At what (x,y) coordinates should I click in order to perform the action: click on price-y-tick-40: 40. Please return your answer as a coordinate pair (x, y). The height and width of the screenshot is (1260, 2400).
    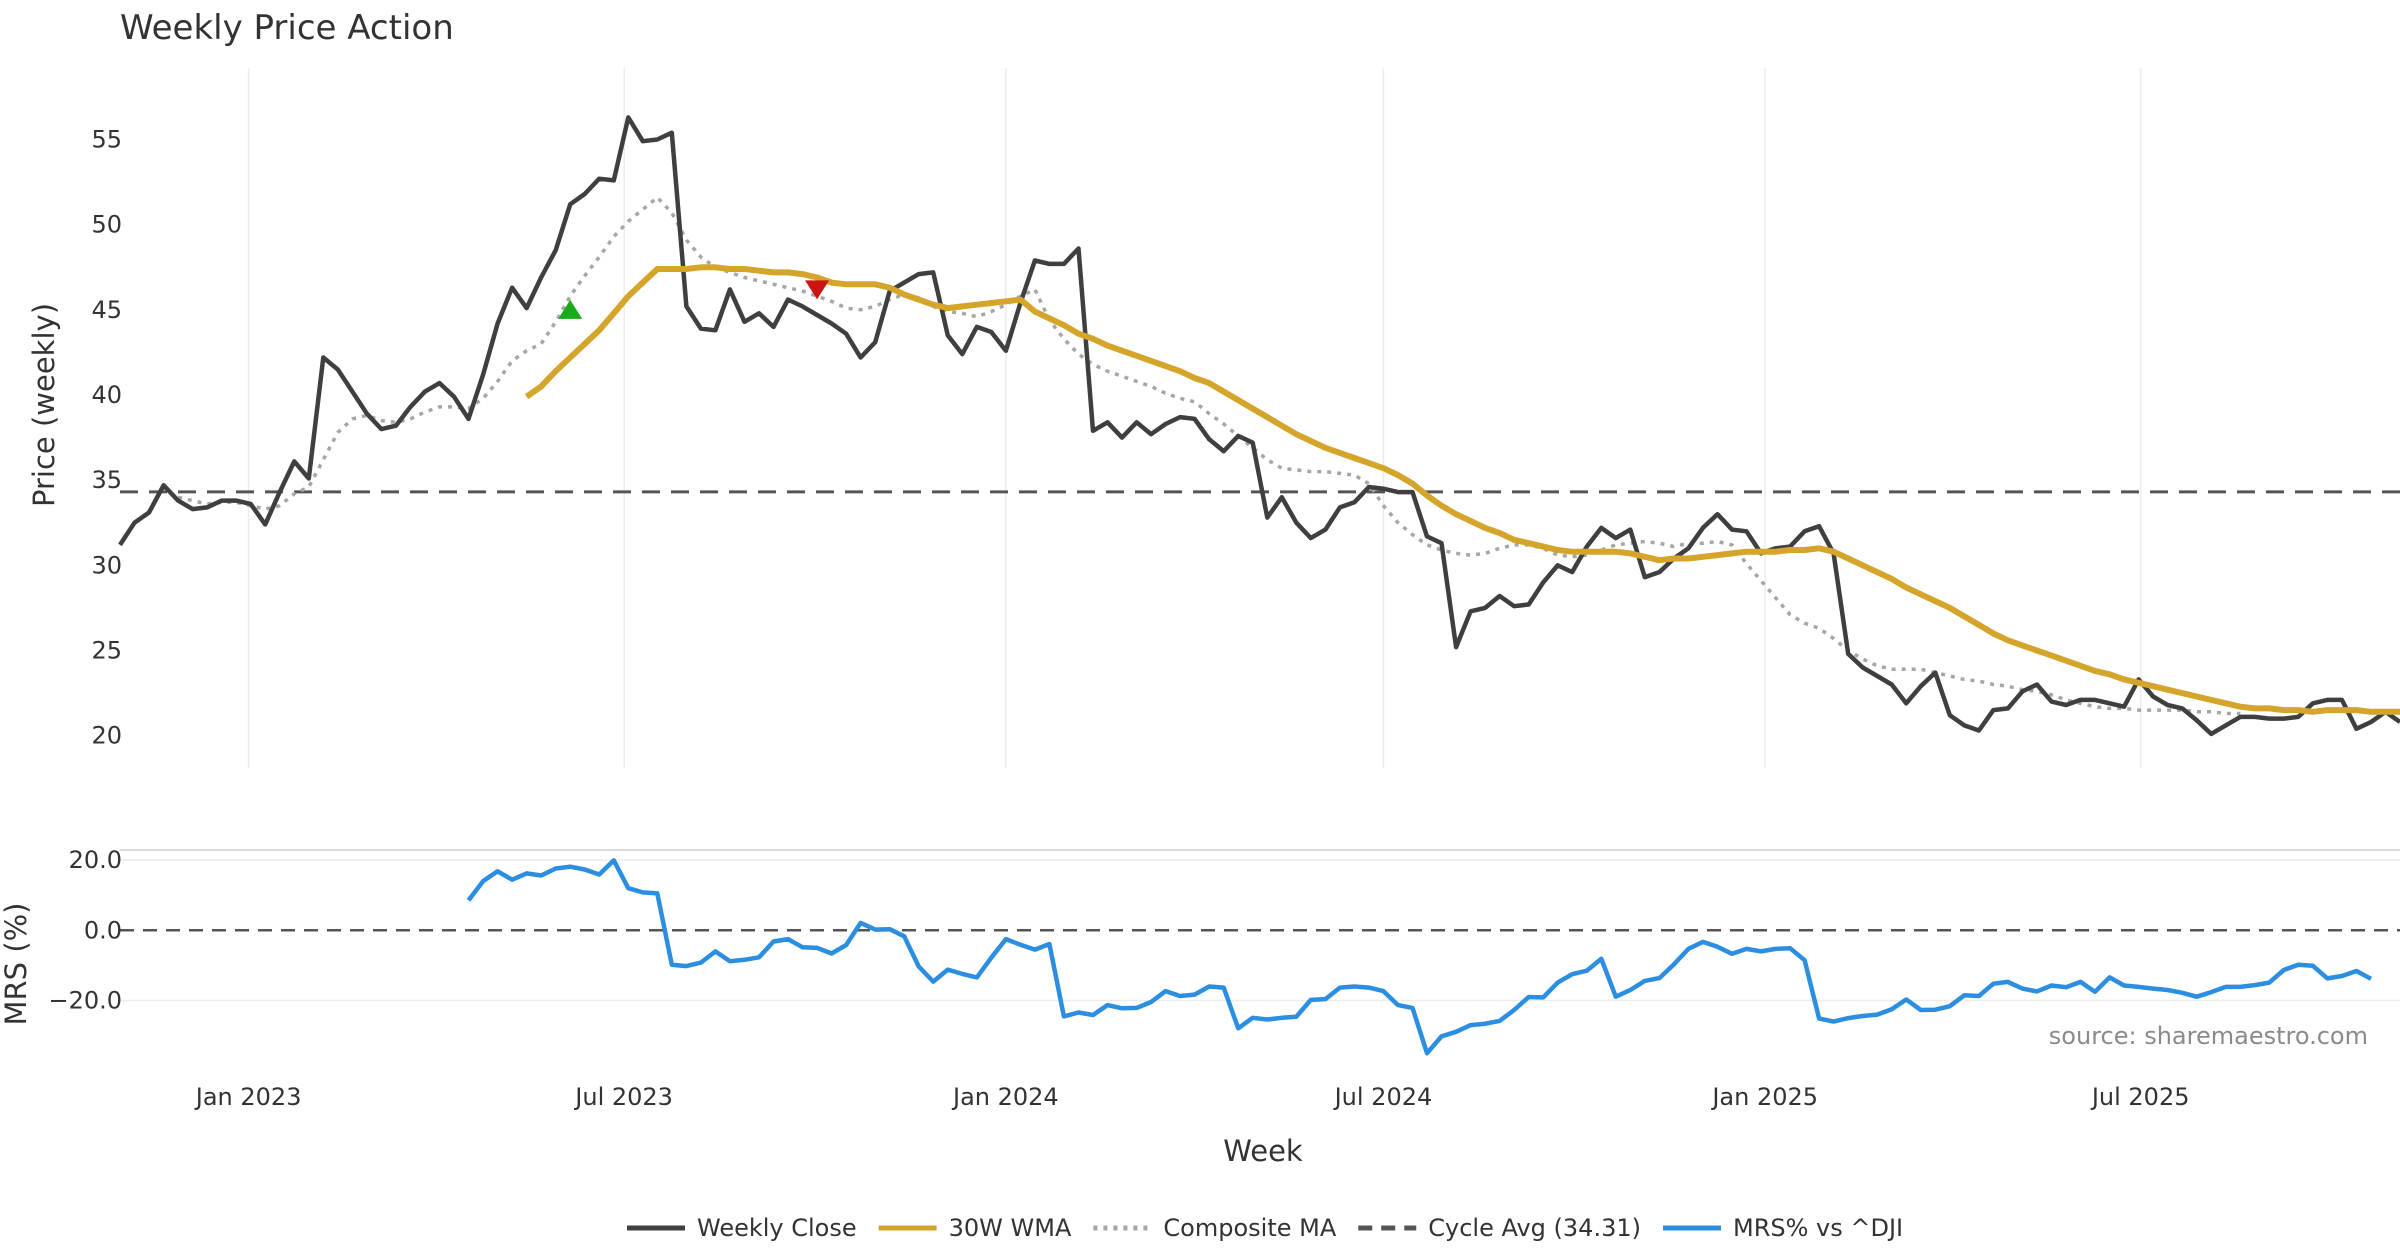
    Looking at the image, I should click on (106, 395).